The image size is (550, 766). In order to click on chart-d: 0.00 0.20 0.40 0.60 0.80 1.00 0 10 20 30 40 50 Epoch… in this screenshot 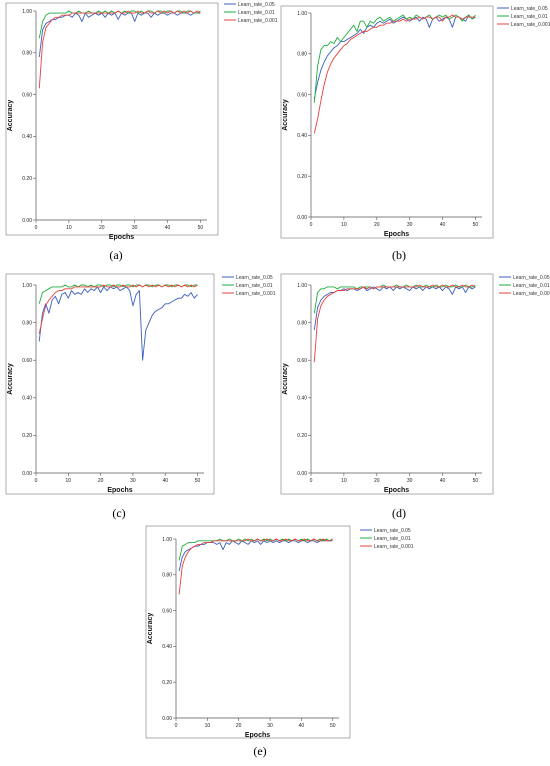, I will do `click(415, 384)`.